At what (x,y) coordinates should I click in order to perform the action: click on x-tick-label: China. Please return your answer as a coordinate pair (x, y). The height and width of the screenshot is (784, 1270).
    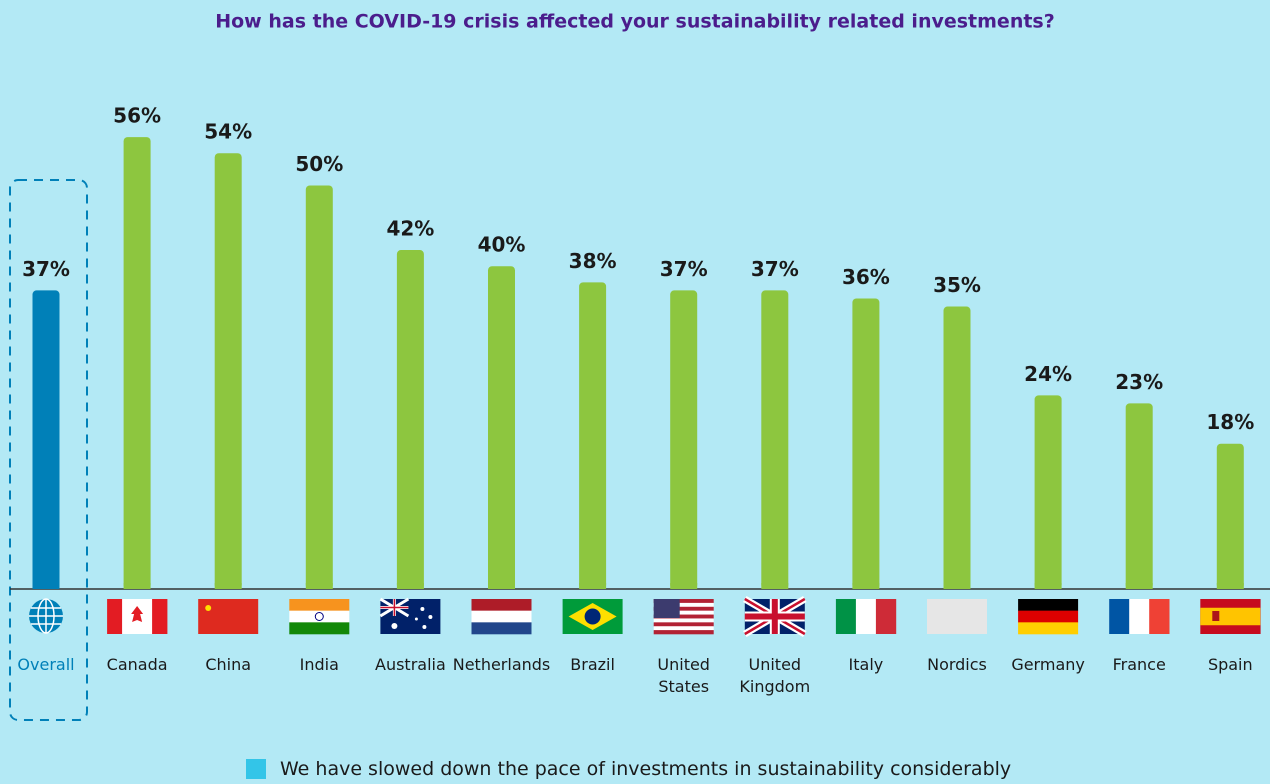
    Looking at the image, I should click on (228, 664).